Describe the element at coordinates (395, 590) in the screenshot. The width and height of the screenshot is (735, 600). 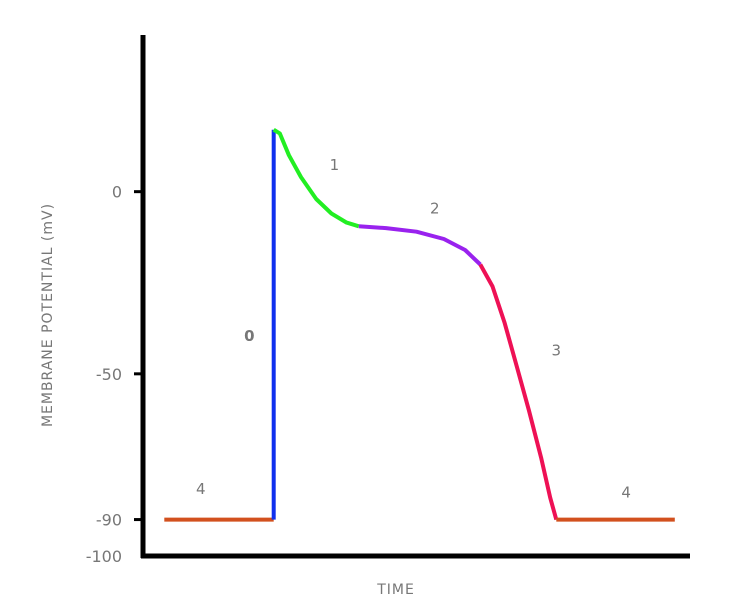
I see `x-axis-title: TIME` at that location.